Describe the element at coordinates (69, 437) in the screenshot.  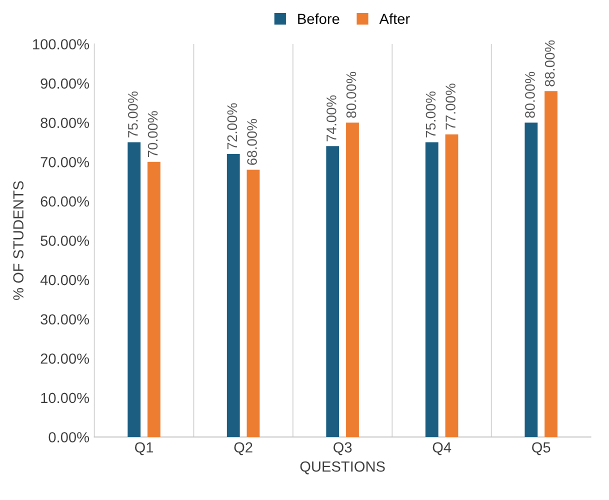
I see `y-tick-label: 0.00%` at that location.